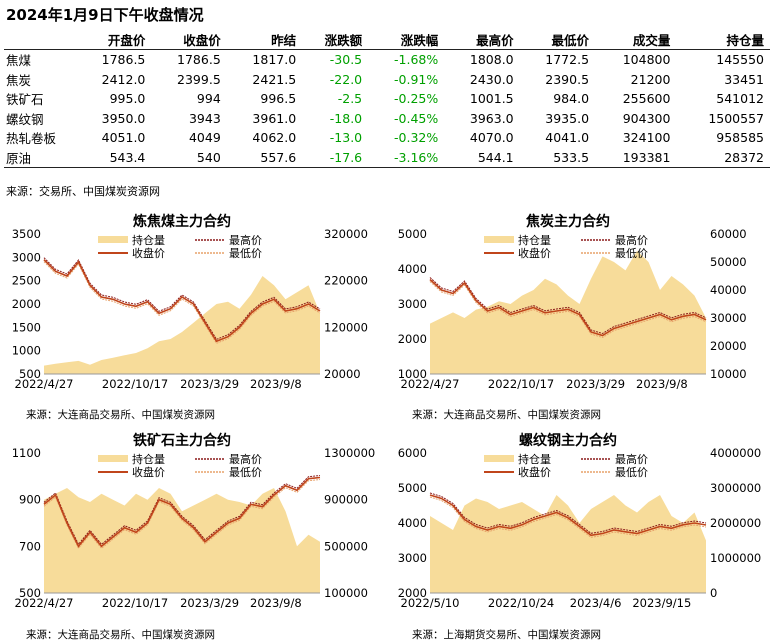  What do you see at coordinates (204, 138) in the screenshot?
I see `table-cell: 4049` at bounding box center [204, 138].